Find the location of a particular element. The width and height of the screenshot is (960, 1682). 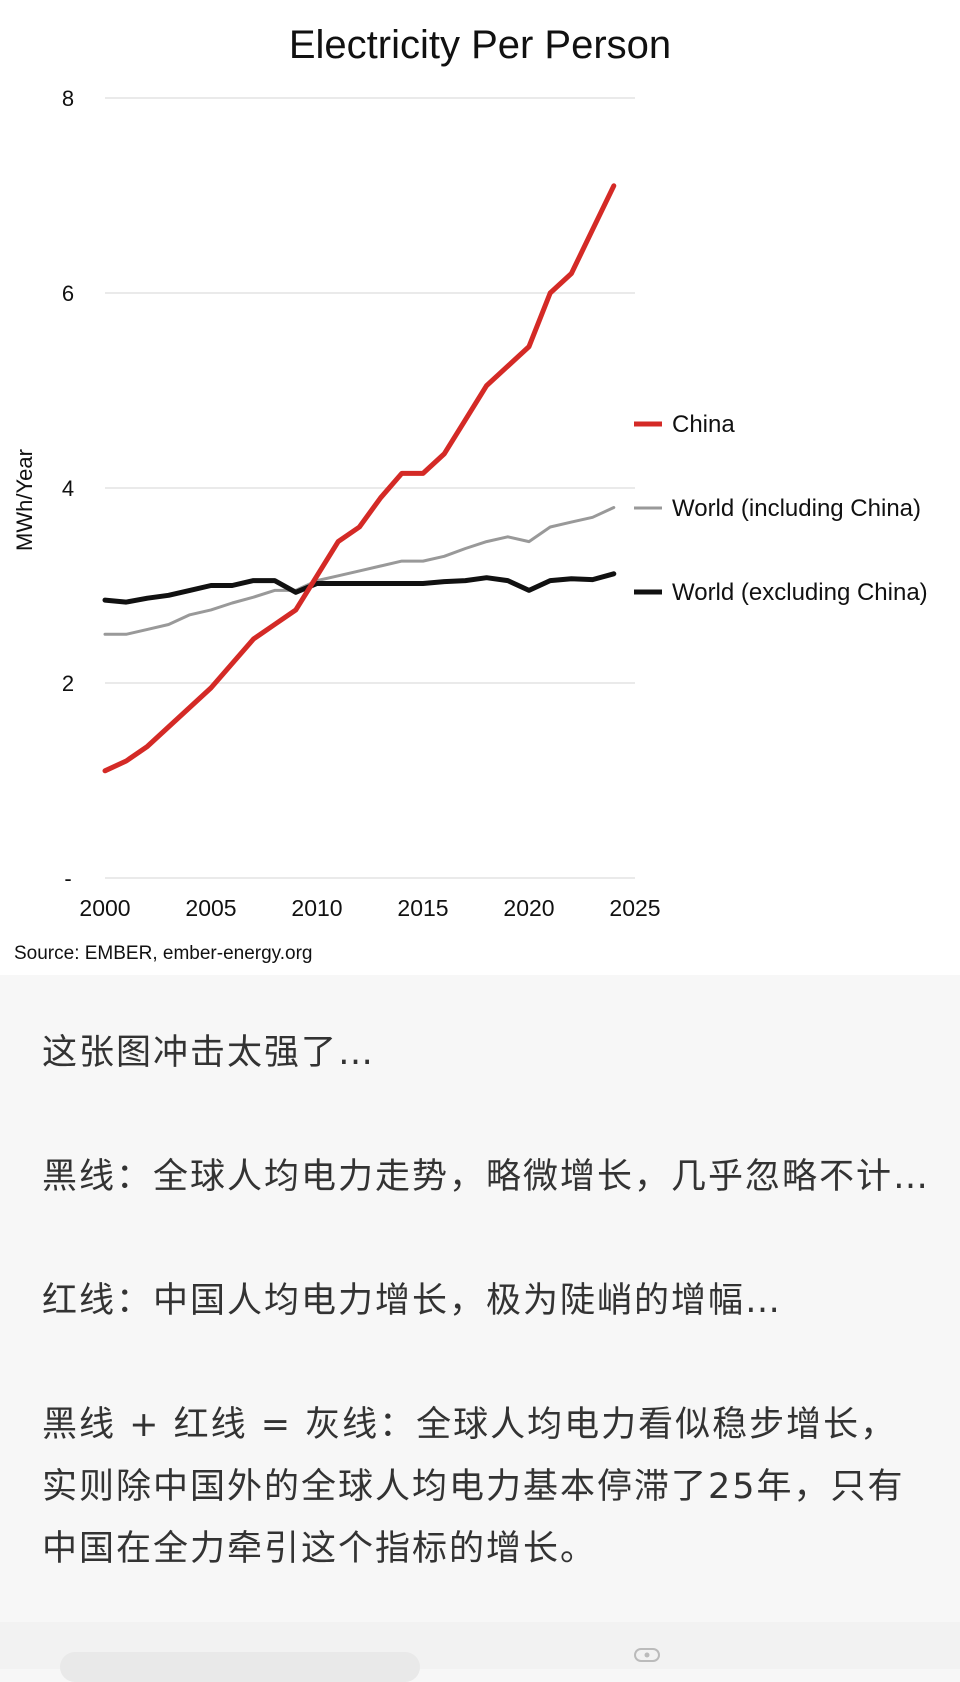

x-tick-label: 2005 is located at coordinates (210, 908).